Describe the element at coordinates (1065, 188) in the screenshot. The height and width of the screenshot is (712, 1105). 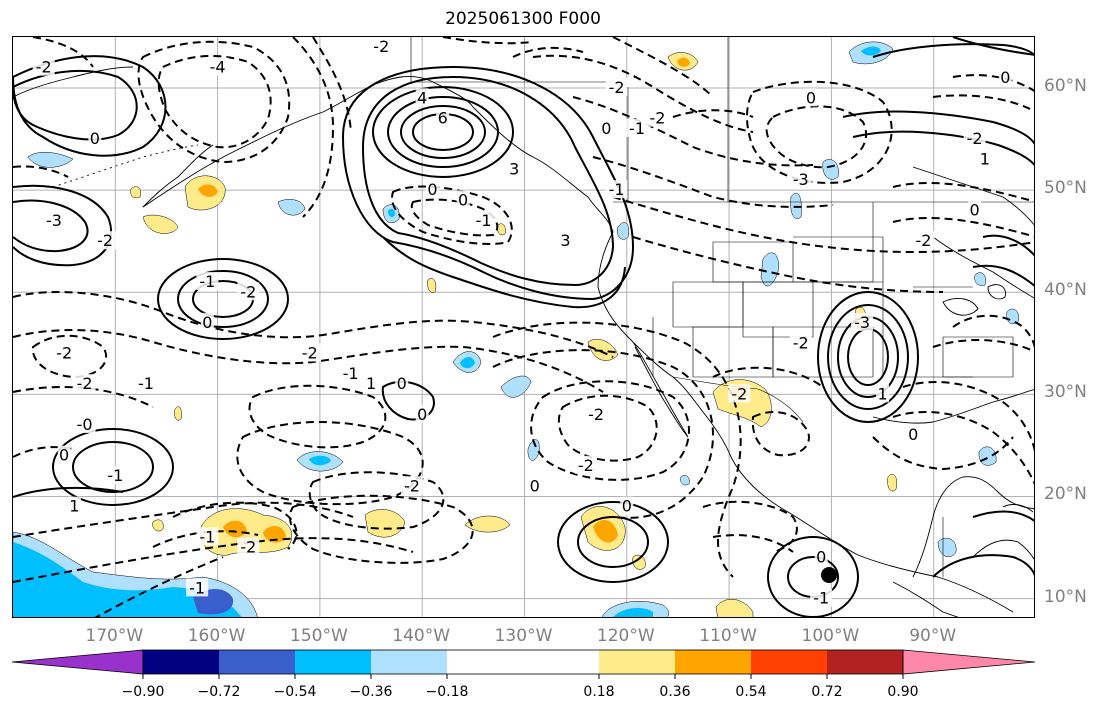
I see `latitude-label: 50°N` at that location.